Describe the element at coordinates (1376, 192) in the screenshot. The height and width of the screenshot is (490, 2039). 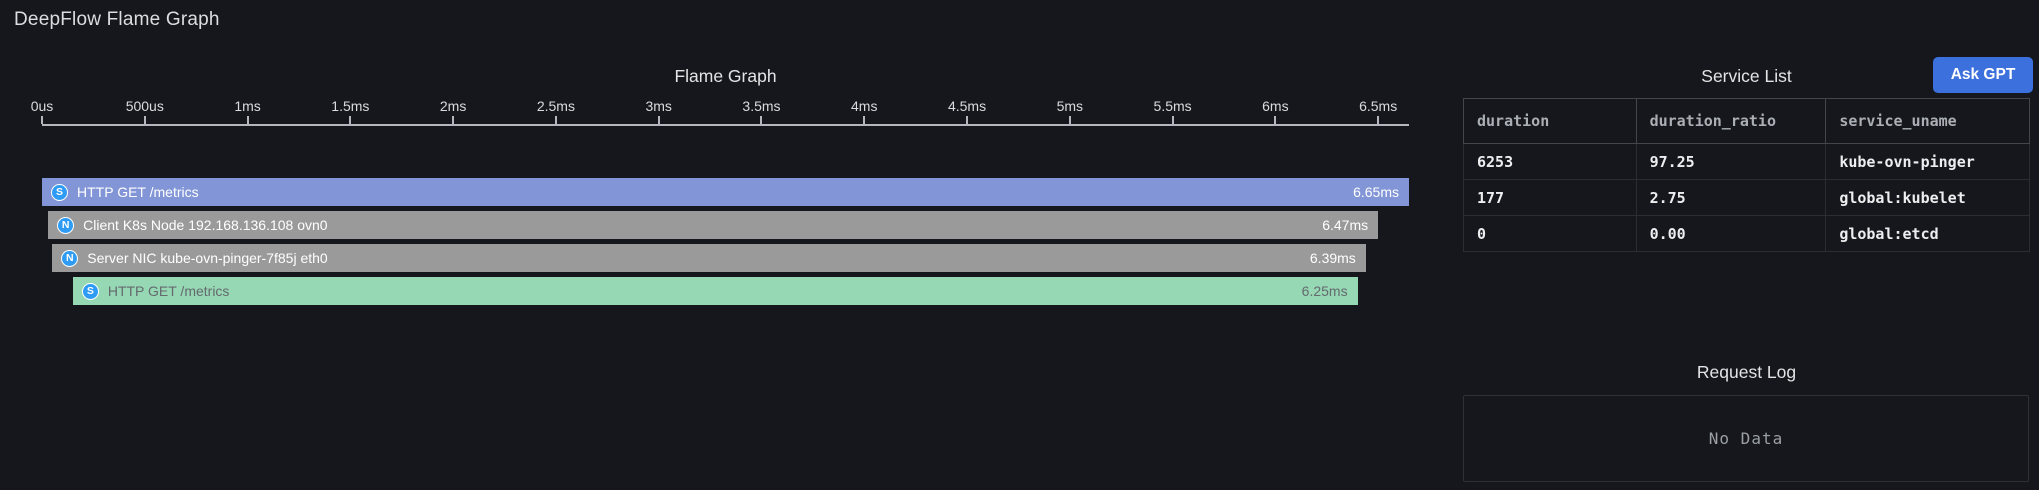
I see `flame-span-duration: 6.65ms` at that location.